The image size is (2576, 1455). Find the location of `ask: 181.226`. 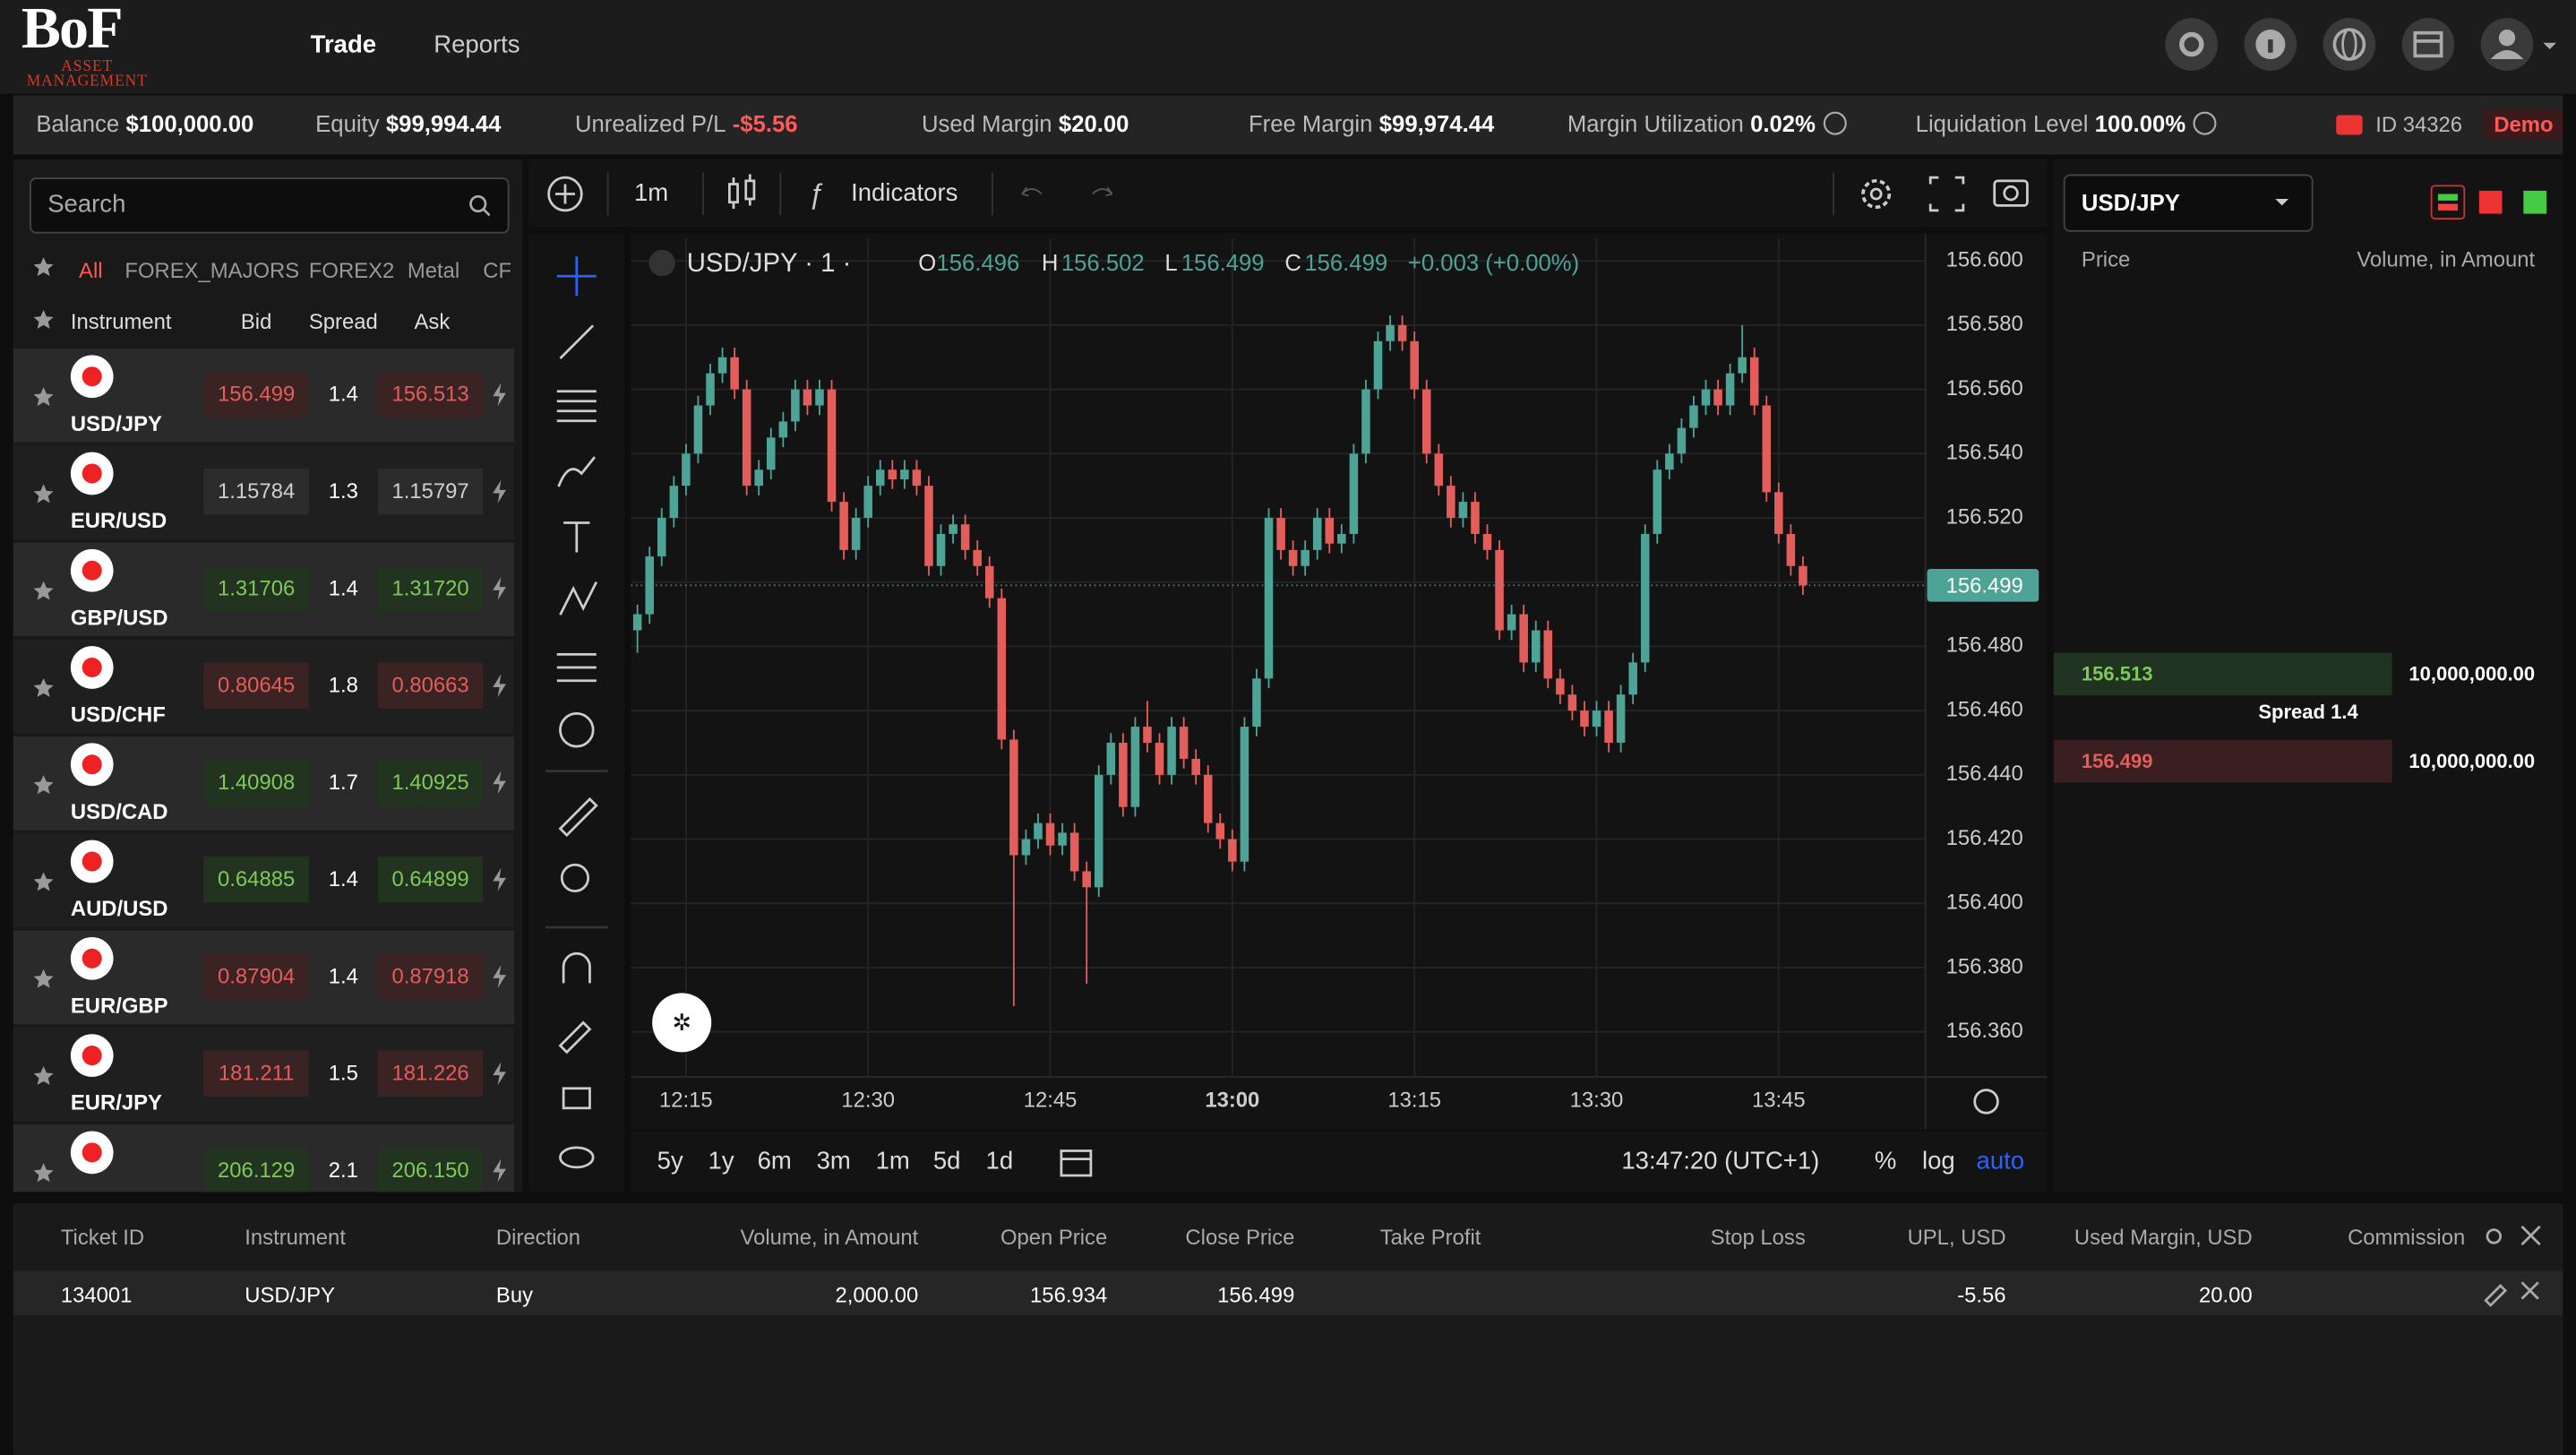

ask: 181.226 is located at coordinates (430, 1074).